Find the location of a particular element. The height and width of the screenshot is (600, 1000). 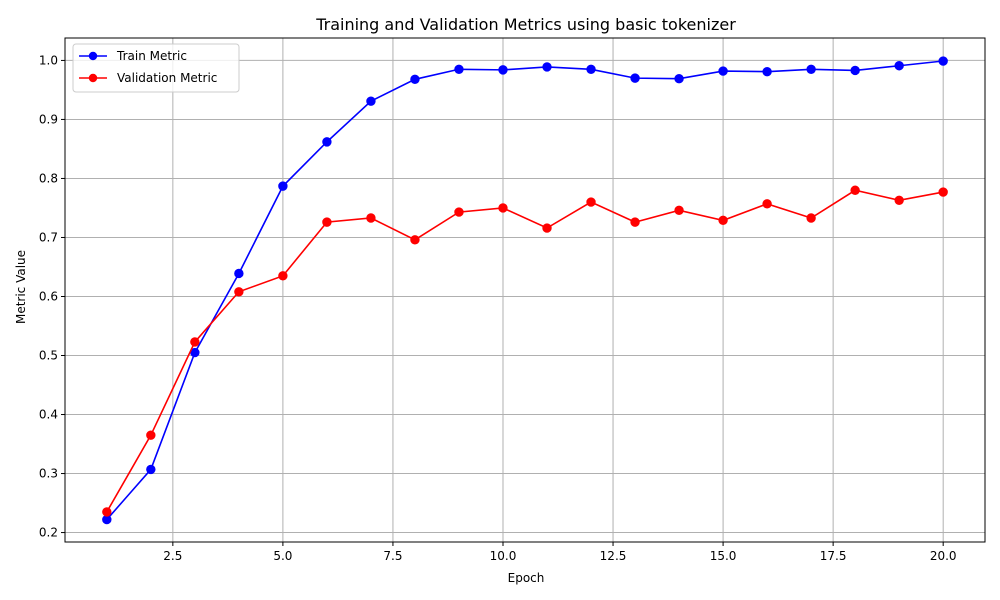

x-tick-label: 2.5 is located at coordinates (172, 556).